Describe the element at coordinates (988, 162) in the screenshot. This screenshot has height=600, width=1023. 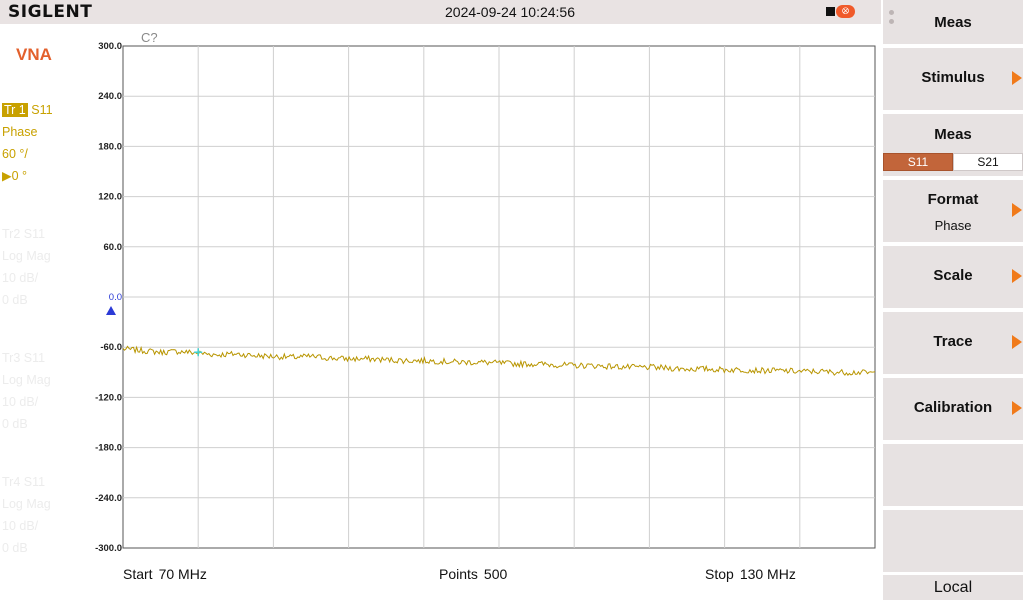
I see `meas-option-s21: S21` at that location.